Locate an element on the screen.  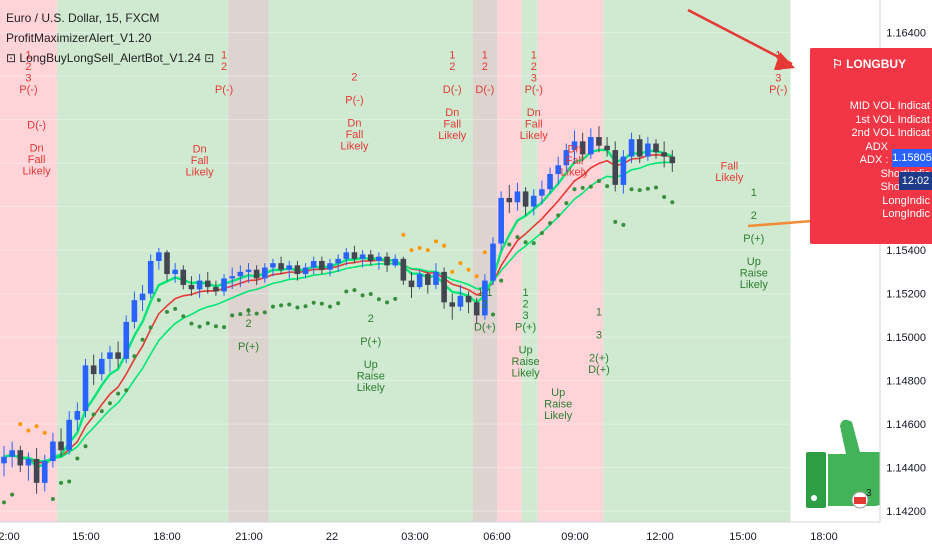
alert-arrow-head is located at coordinates (784, 61).